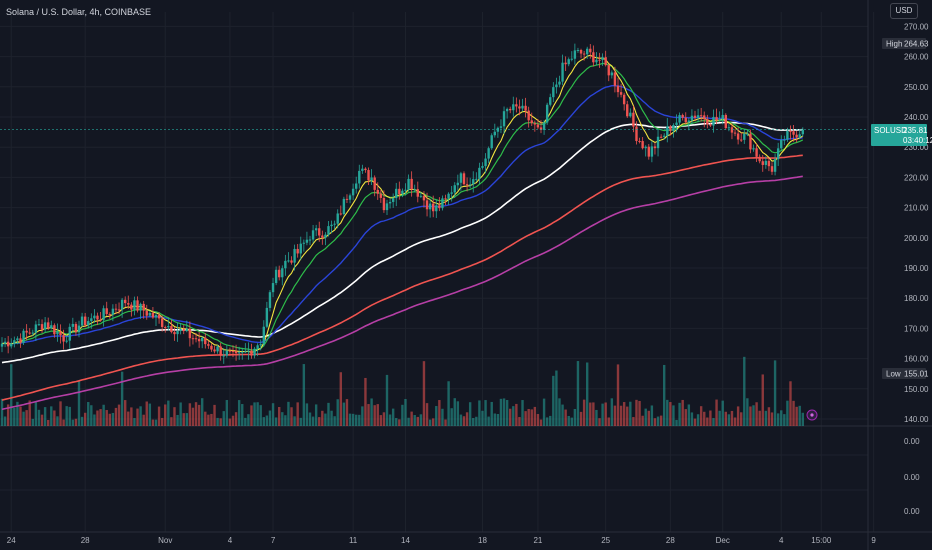 The height and width of the screenshot is (550, 932). I want to click on time-tick-label: 7, so click(273, 540).